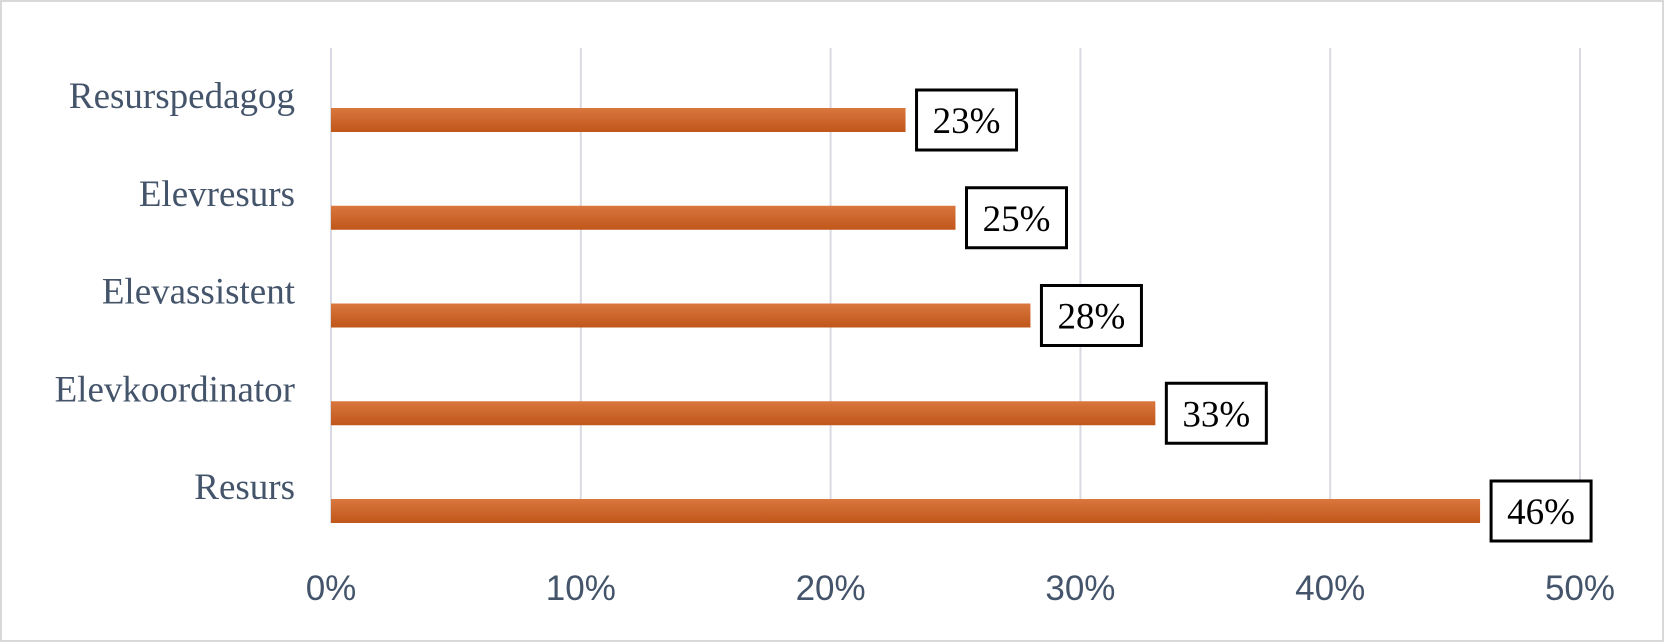 Image resolution: width=1664 pixels, height=642 pixels. Describe the element at coordinates (1580, 588) in the screenshot. I see `x-tick-label: 50%` at that location.